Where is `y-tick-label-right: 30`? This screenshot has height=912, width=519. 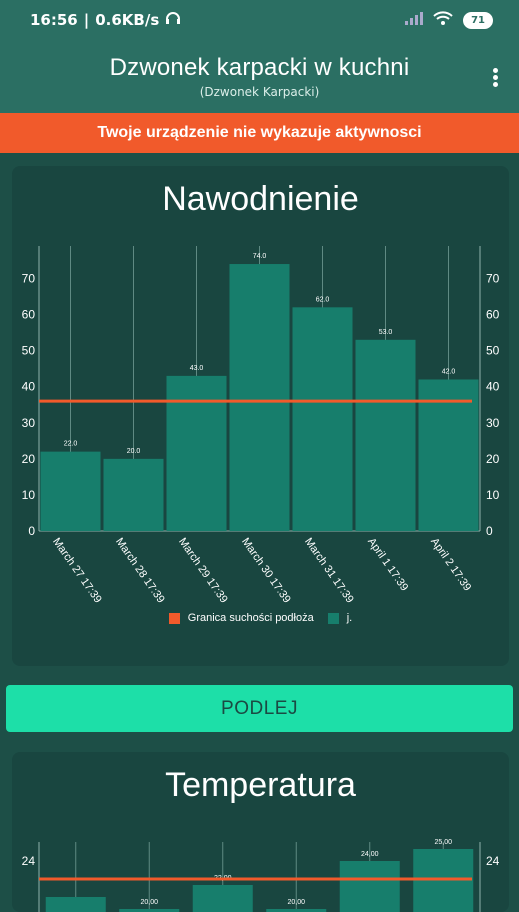
y-tick-label-right: 30 is located at coordinates (493, 423).